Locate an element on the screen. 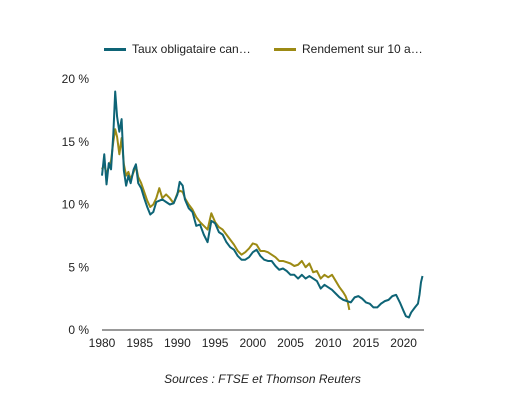 The width and height of the screenshot is (525, 409). y-tick-label: 5 % is located at coordinates (78, 267).